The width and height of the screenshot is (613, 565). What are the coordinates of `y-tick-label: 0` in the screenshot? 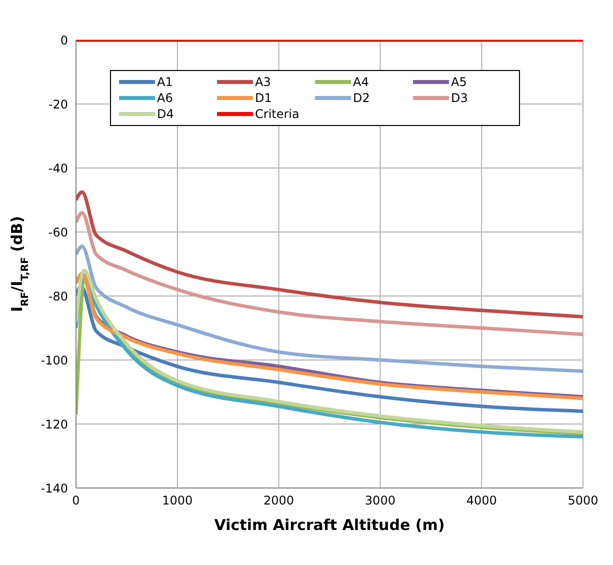 It's located at (64, 40).